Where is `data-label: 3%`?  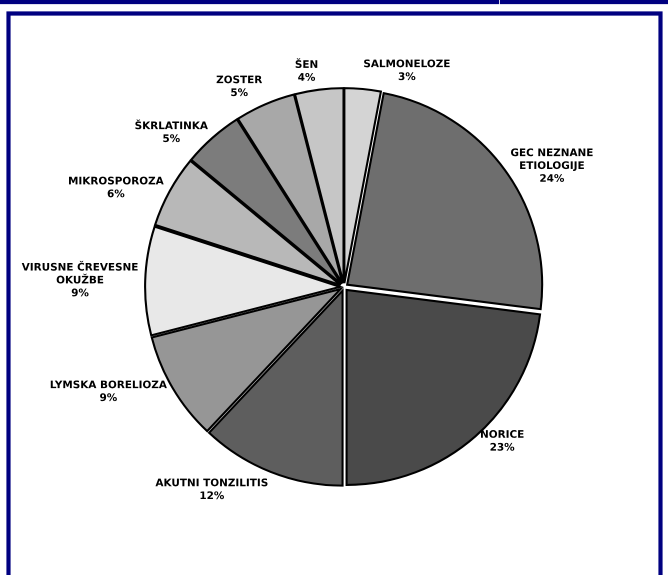
data-label: 3% is located at coordinates (407, 76).